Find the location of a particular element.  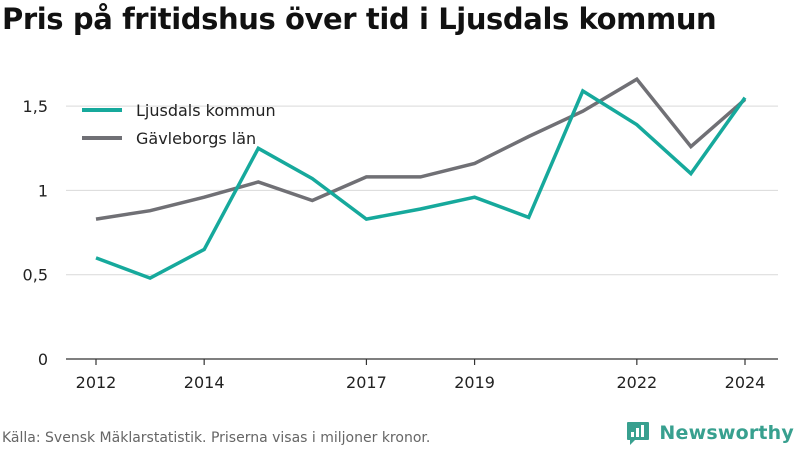

legend-item-gavleborg: Gävleborgs län is located at coordinates (179, 138).